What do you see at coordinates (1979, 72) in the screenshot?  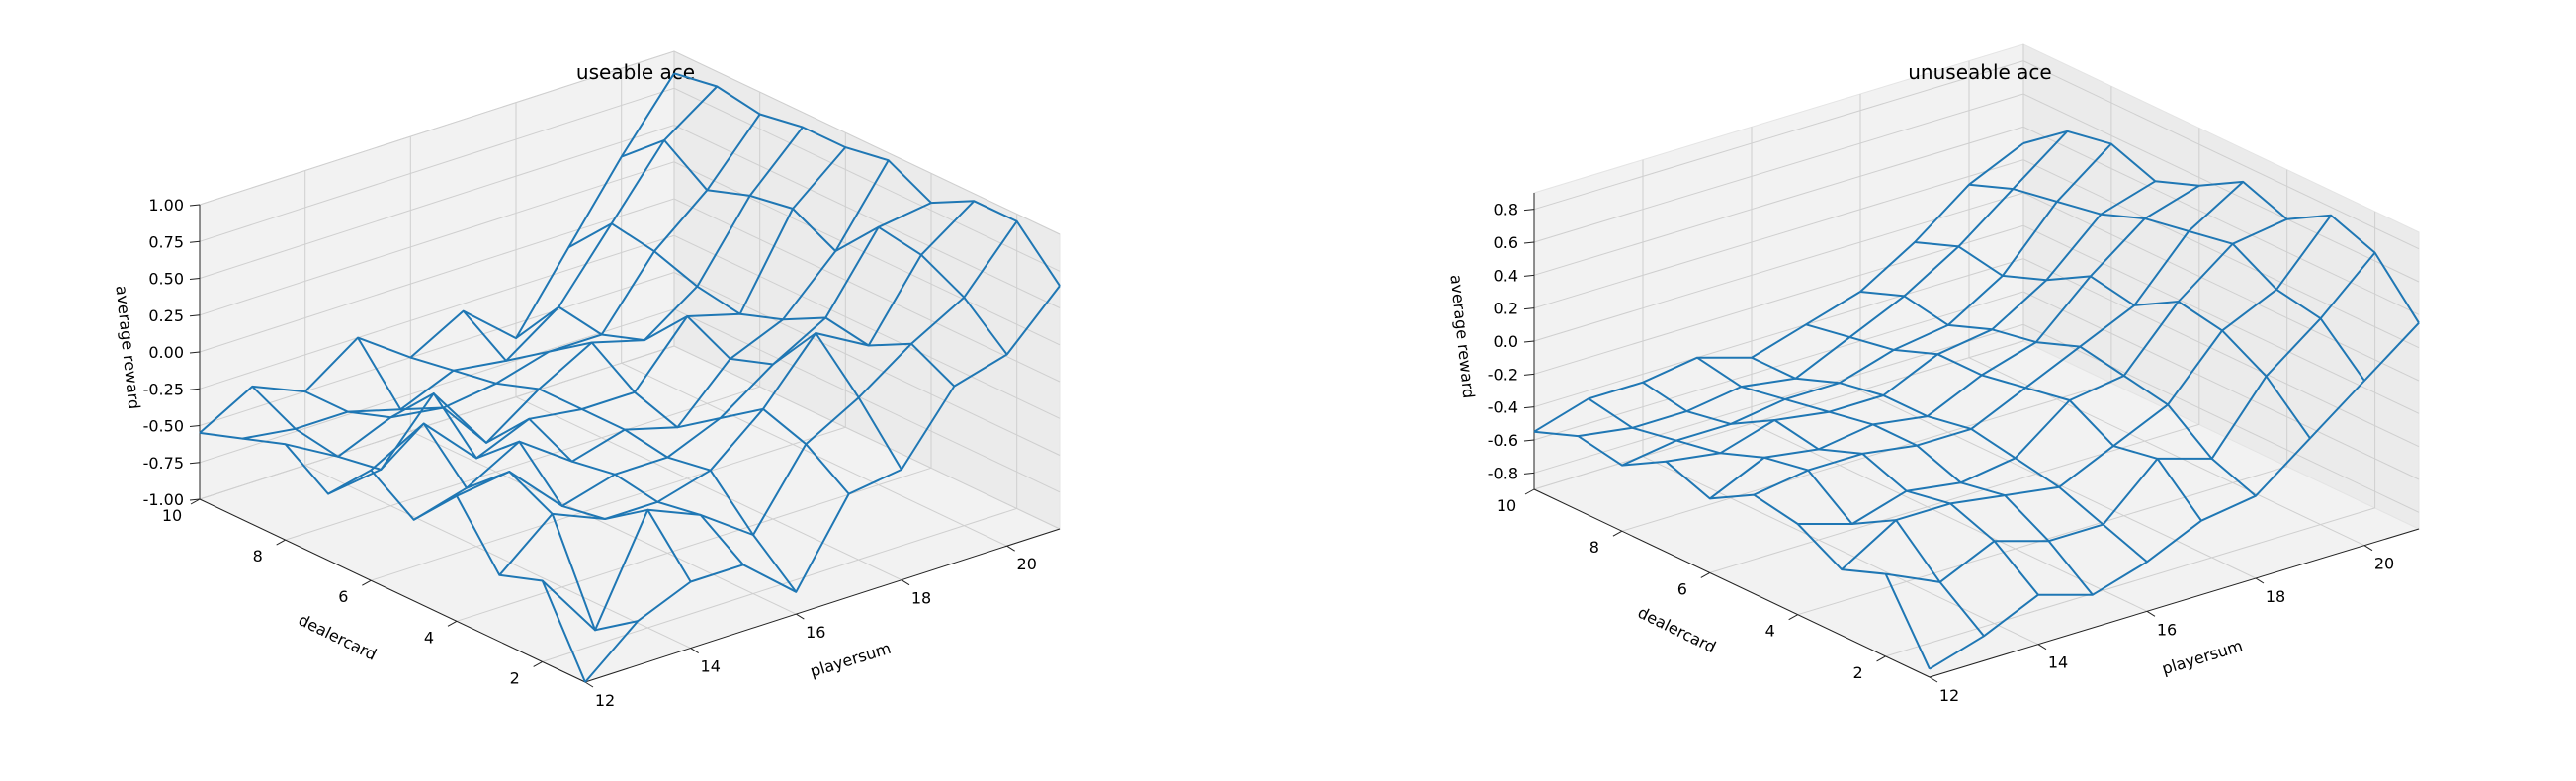 I see `chart-title: unuseable ace` at bounding box center [1979, 72].